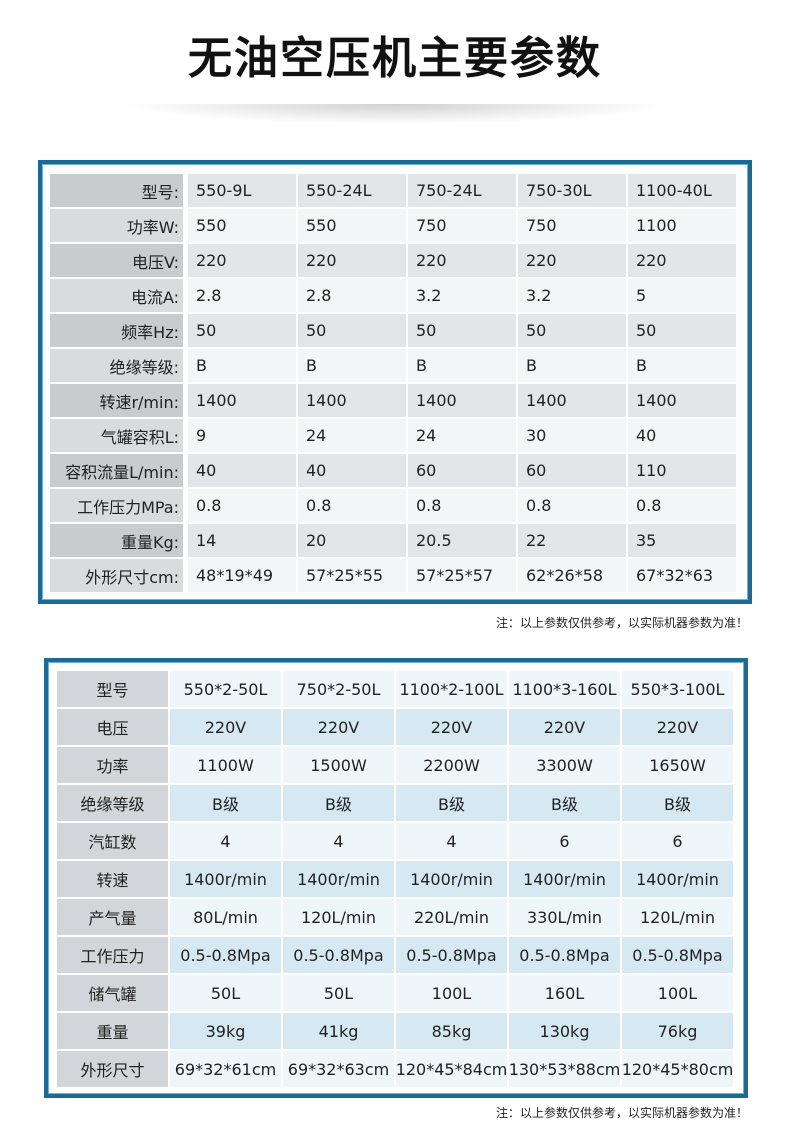 Image resolution: width=790 pixels, height=1146 pixels. I want to click on cell-value: 14, so click(242, 540).